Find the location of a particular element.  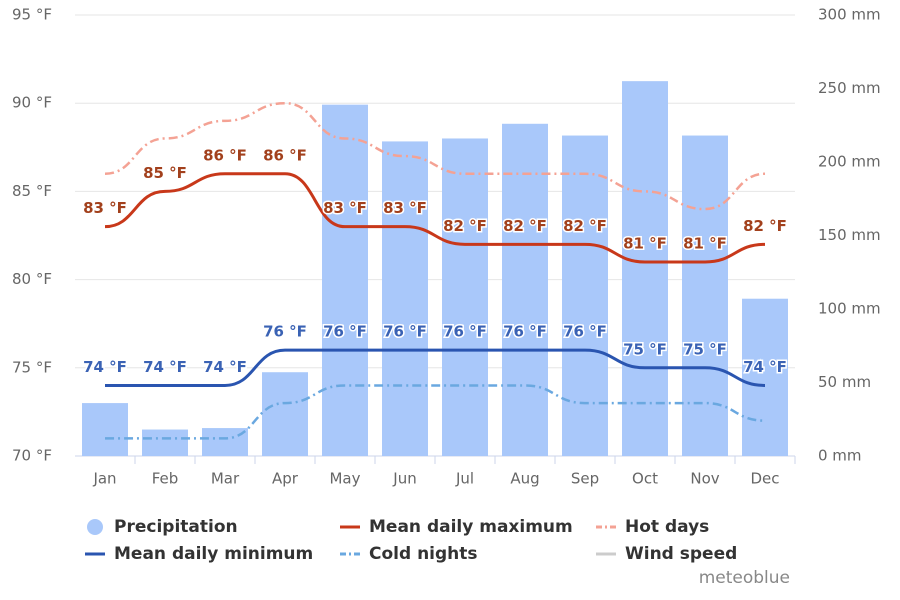

y2-tick-label: 250 mm is located at coordinates (849, 88).